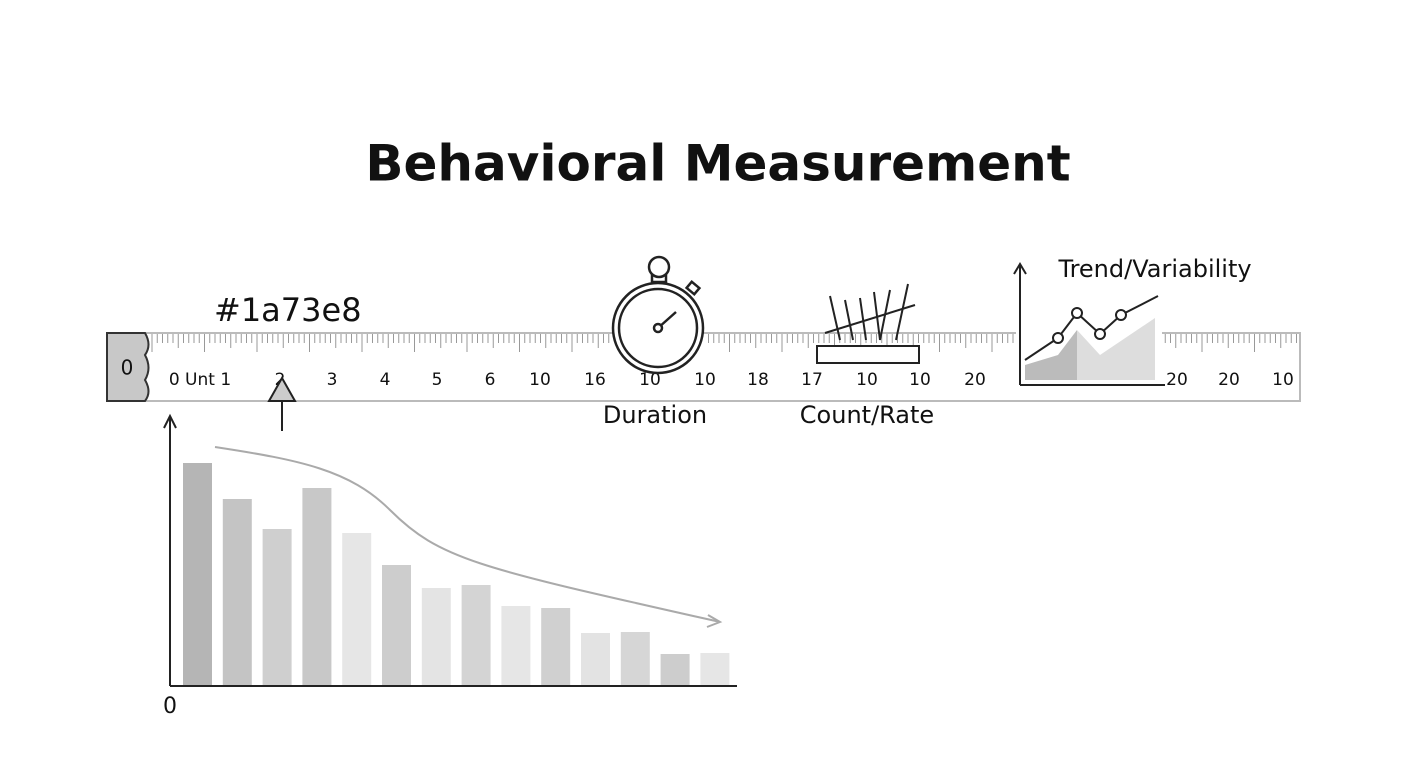 The width and height of the screenshot is (1408, 772). What do you see at coordinates (467, 534) in the screenshot?
I see `trend-curve` at bounding box center [467, 534].